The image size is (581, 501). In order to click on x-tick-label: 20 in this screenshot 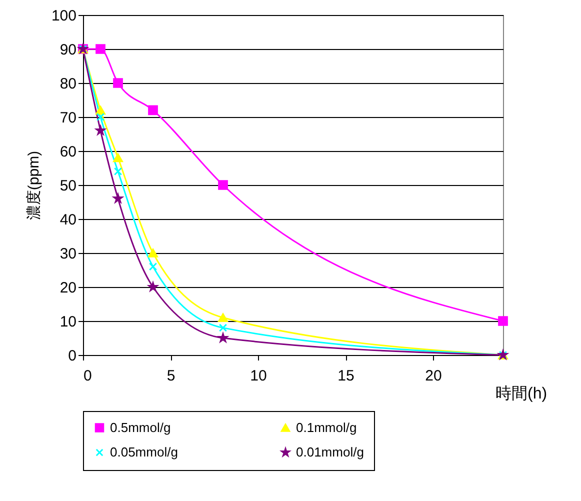, I will do `click(433, 376)`.